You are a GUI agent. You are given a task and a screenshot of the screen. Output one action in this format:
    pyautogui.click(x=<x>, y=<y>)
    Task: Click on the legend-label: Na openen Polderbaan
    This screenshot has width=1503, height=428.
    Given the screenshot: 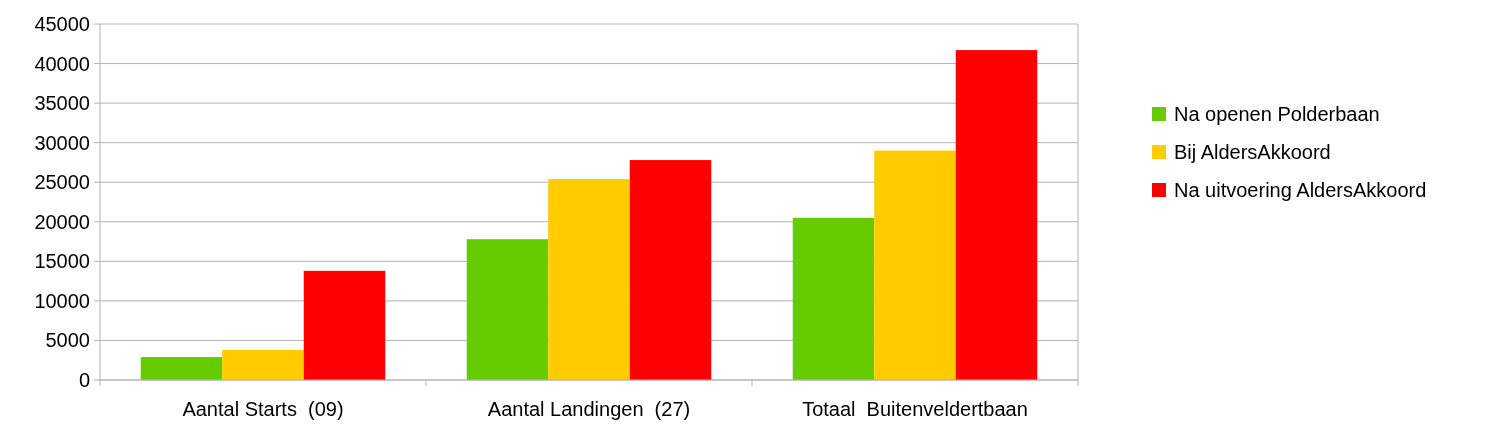 What is the action you would take?
    pyautogui.click(x=1277, y=114)
    